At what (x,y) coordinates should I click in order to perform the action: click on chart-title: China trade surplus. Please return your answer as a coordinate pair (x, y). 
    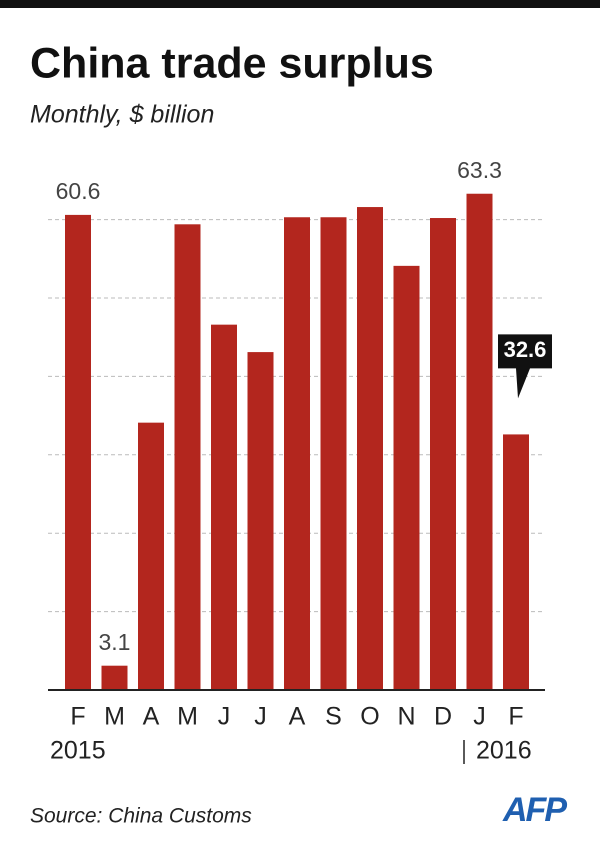
    Looking at the image, I should click on (232, 63).